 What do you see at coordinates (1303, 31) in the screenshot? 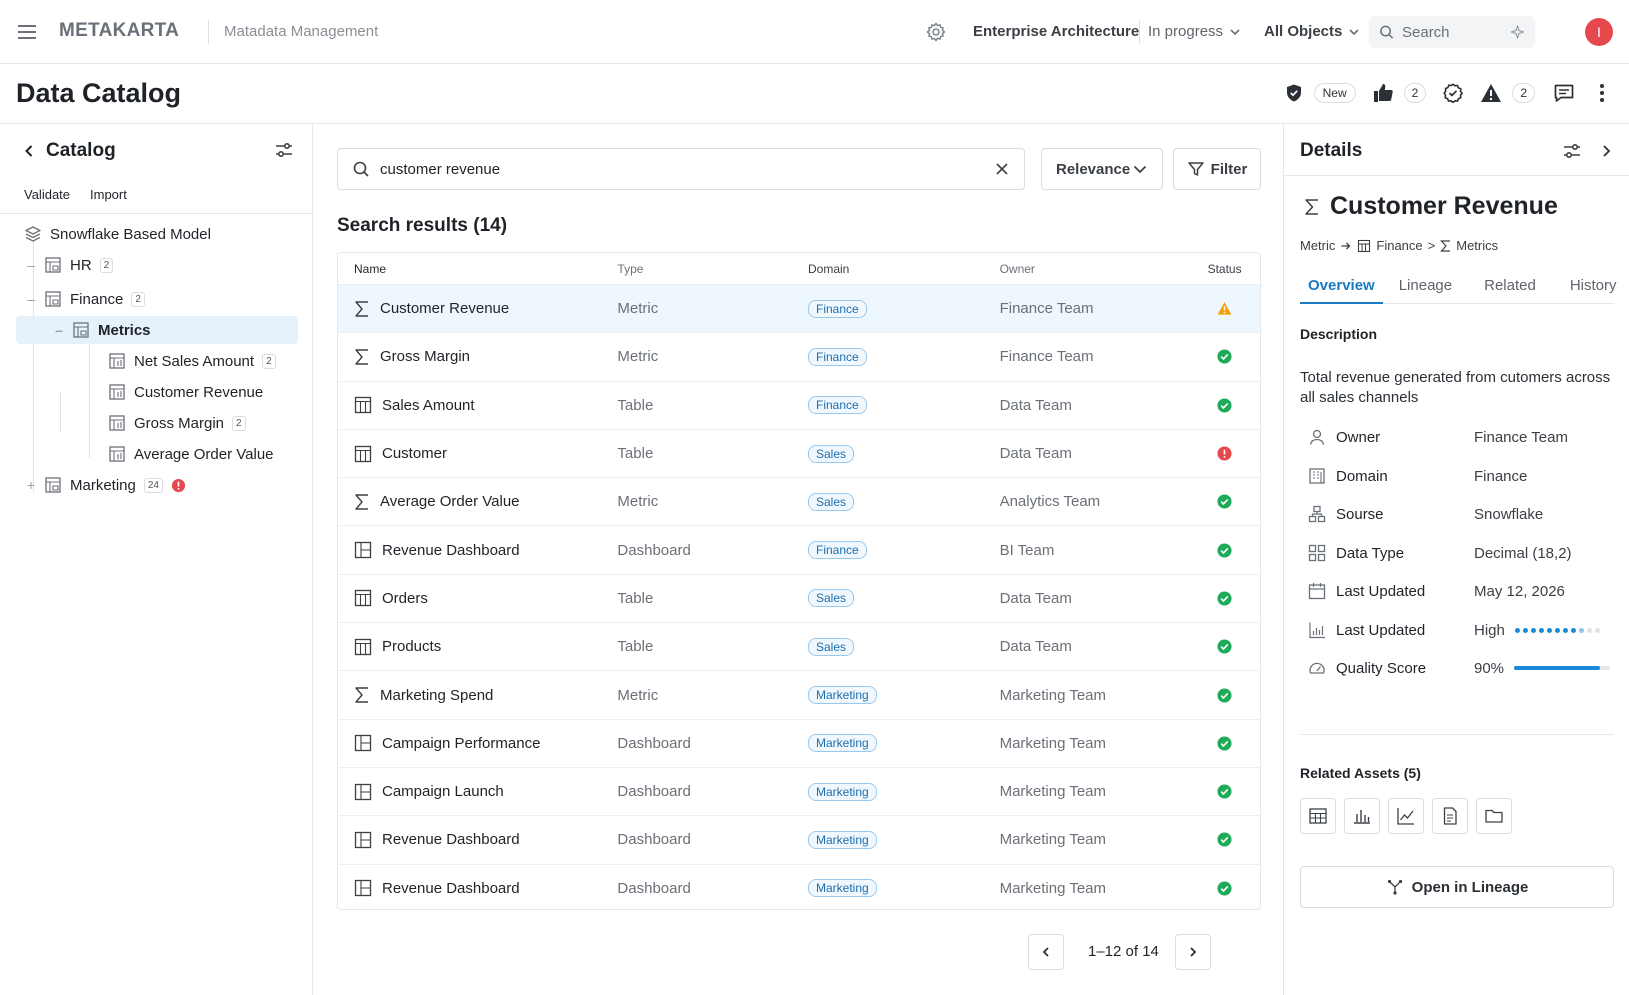
I see `objects-label: All Objects` at bounding box center [1303, 31].